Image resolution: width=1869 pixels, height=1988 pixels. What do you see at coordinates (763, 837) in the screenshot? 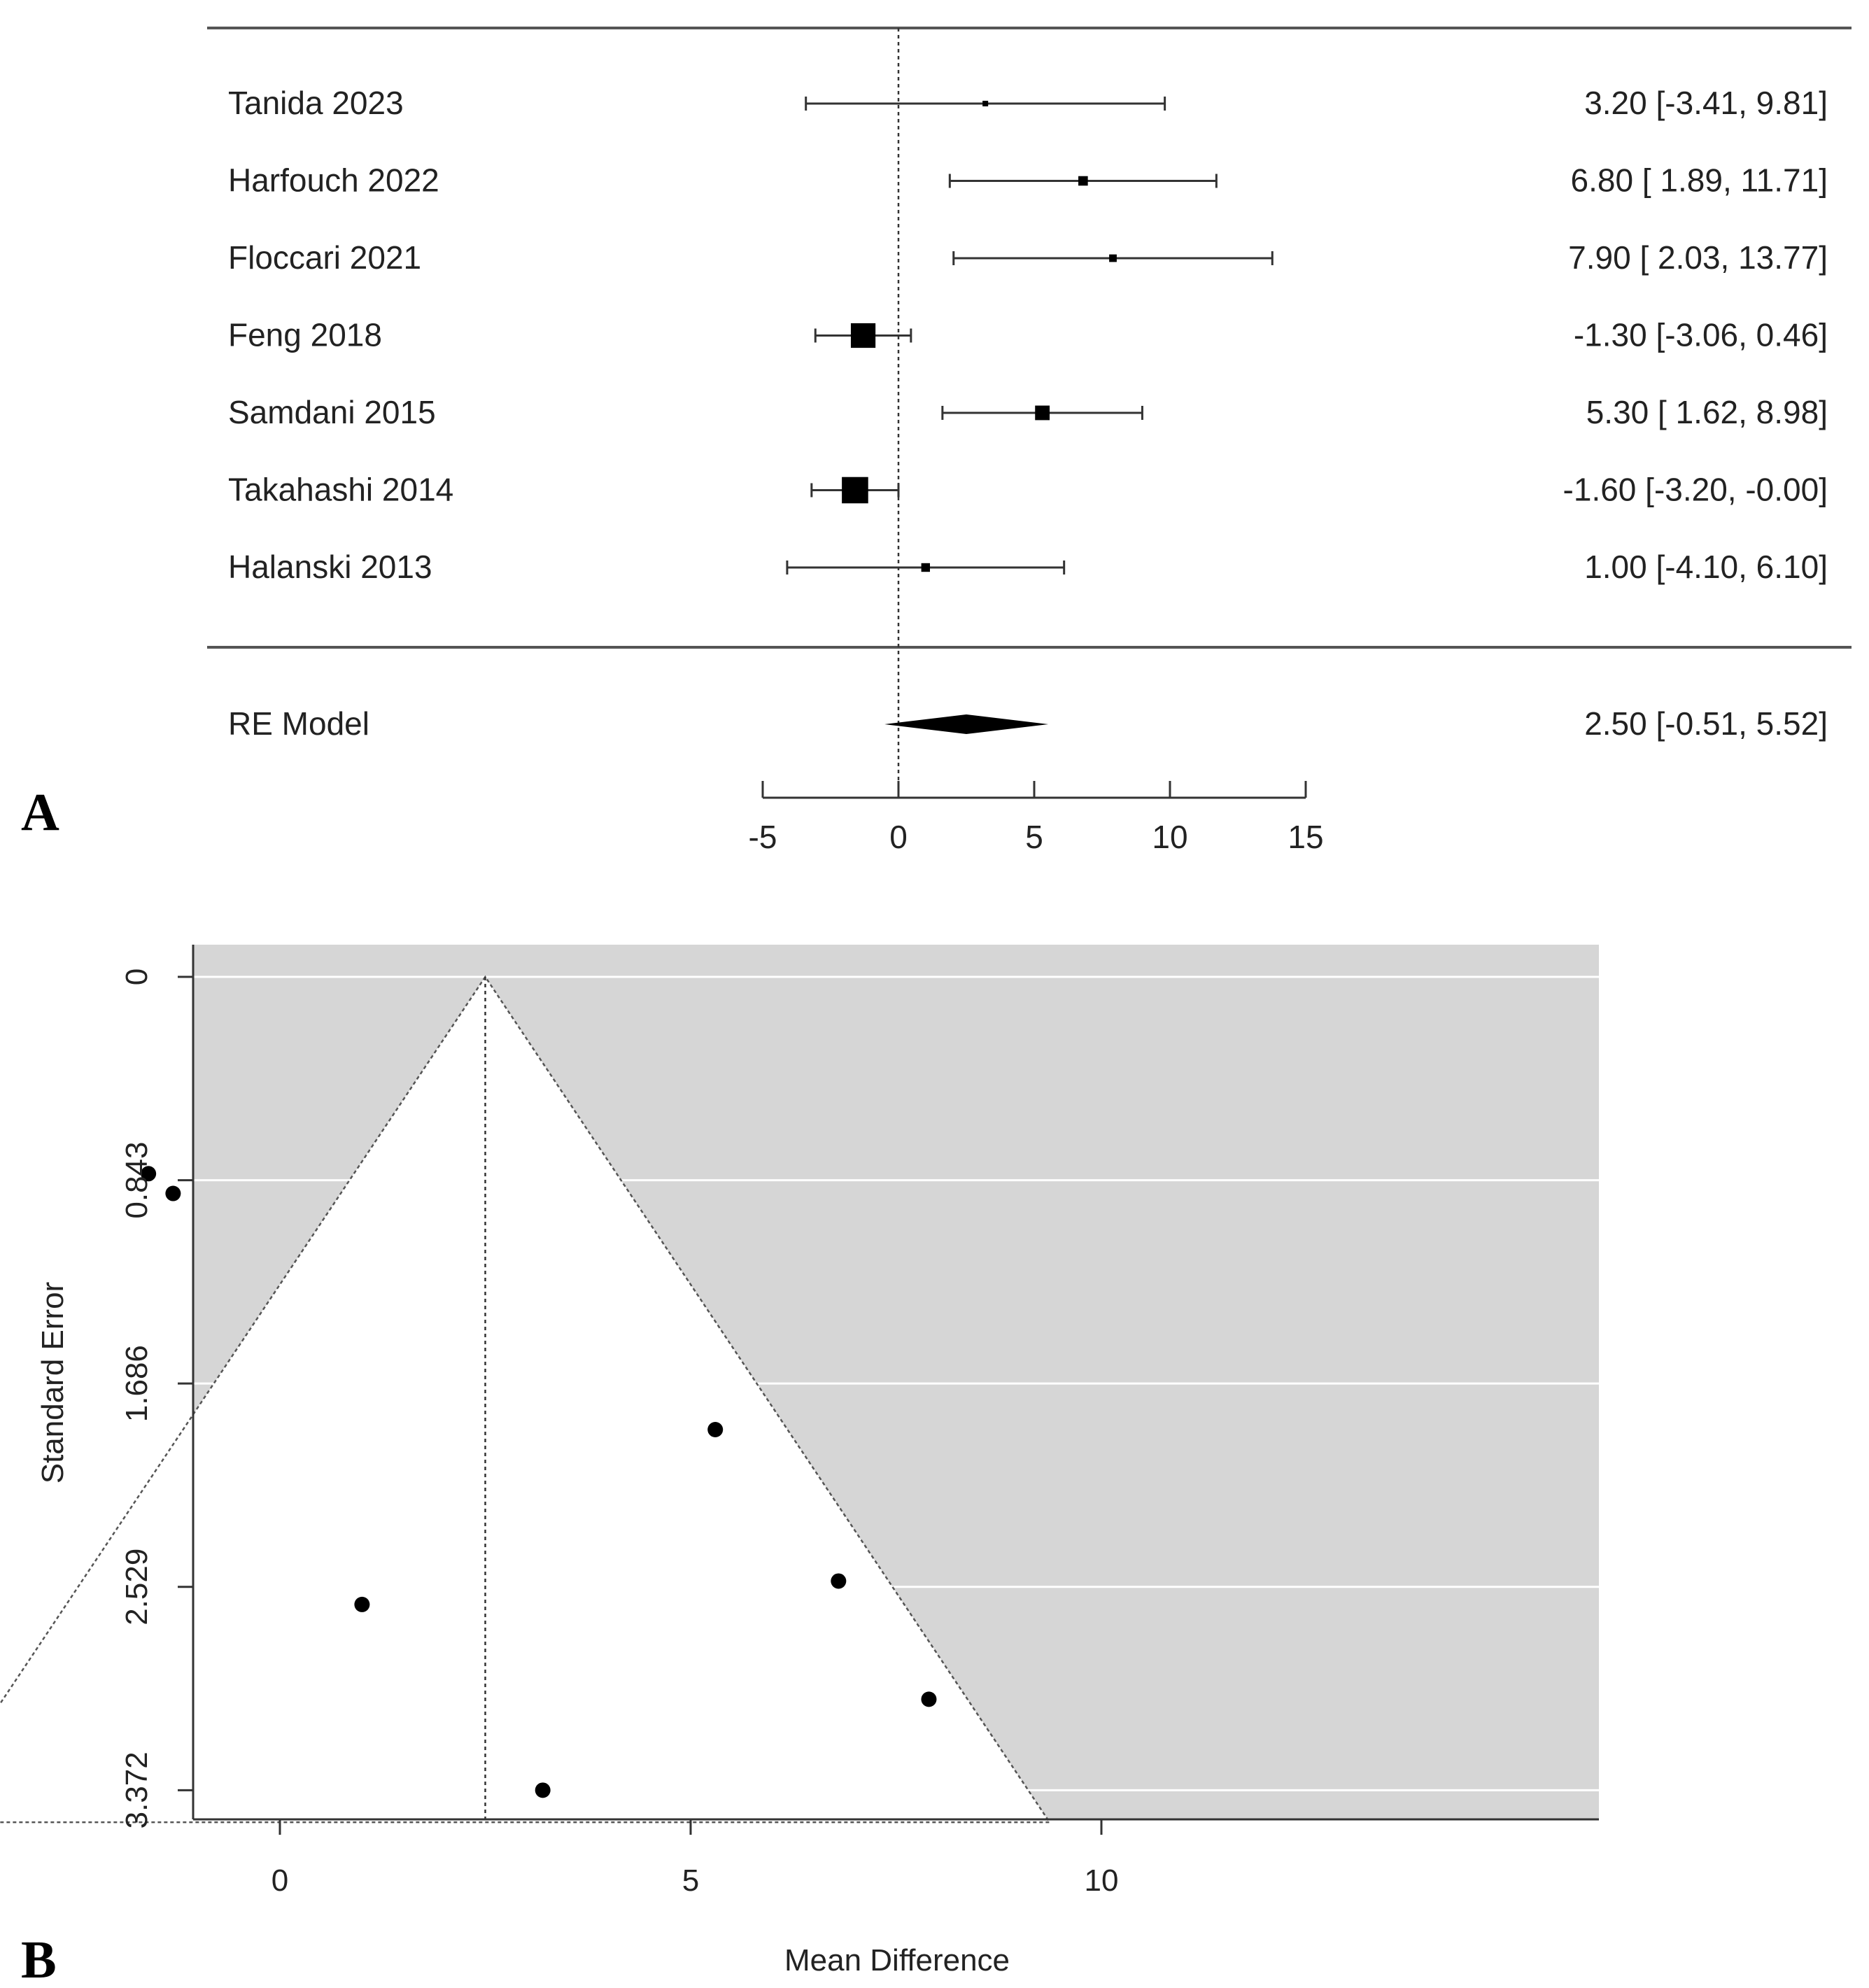
I see `forest-x-tick-label: -5` at bounding box center [763, 837].